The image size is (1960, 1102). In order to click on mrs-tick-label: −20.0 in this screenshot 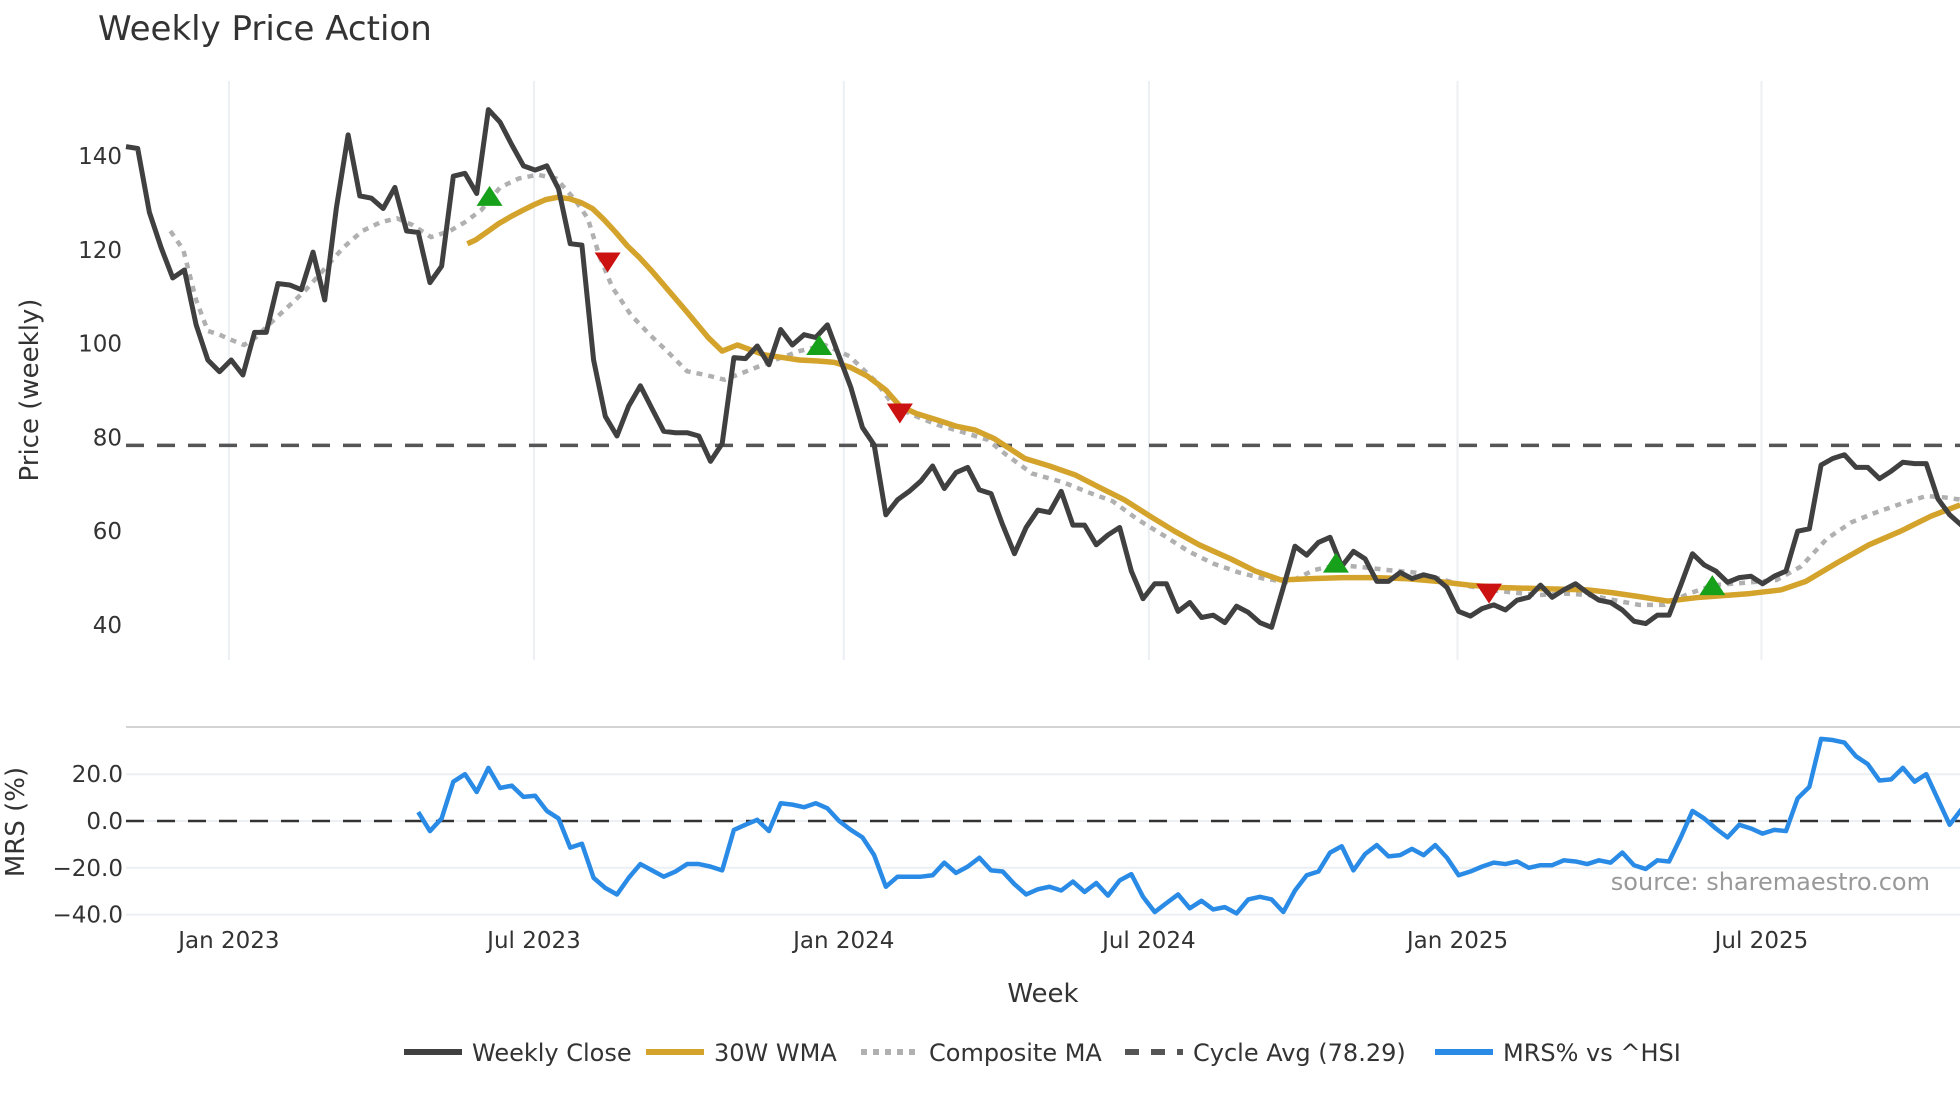, I will do `click(88, 869)`.